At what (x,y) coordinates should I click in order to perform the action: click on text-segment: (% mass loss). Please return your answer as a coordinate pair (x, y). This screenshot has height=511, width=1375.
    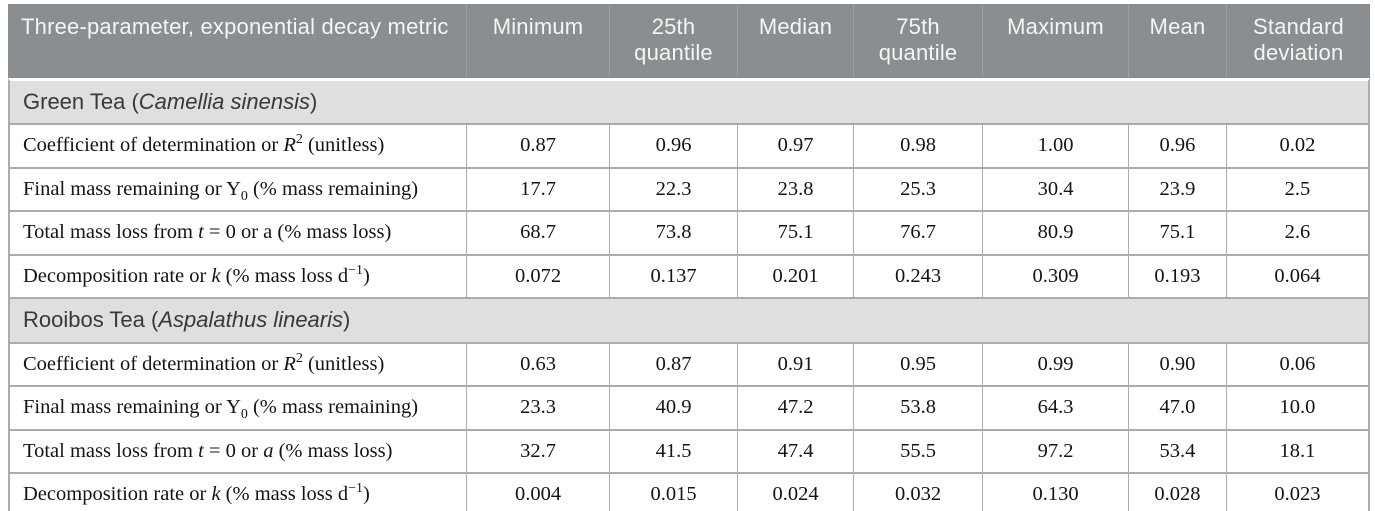
    Looking at the image, I should click on (333, 450).